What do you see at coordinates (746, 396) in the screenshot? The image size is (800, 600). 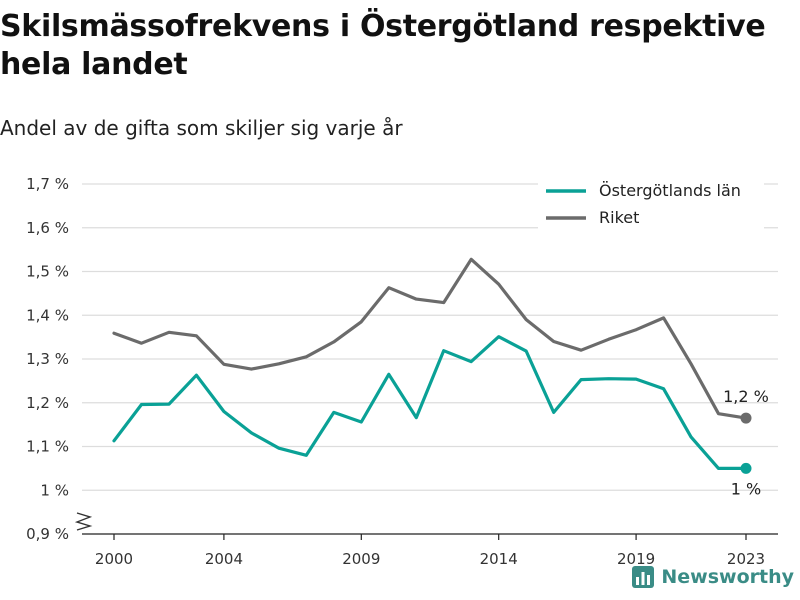 I see `end-label: 1,2 %` at bounding box center [746, 396].